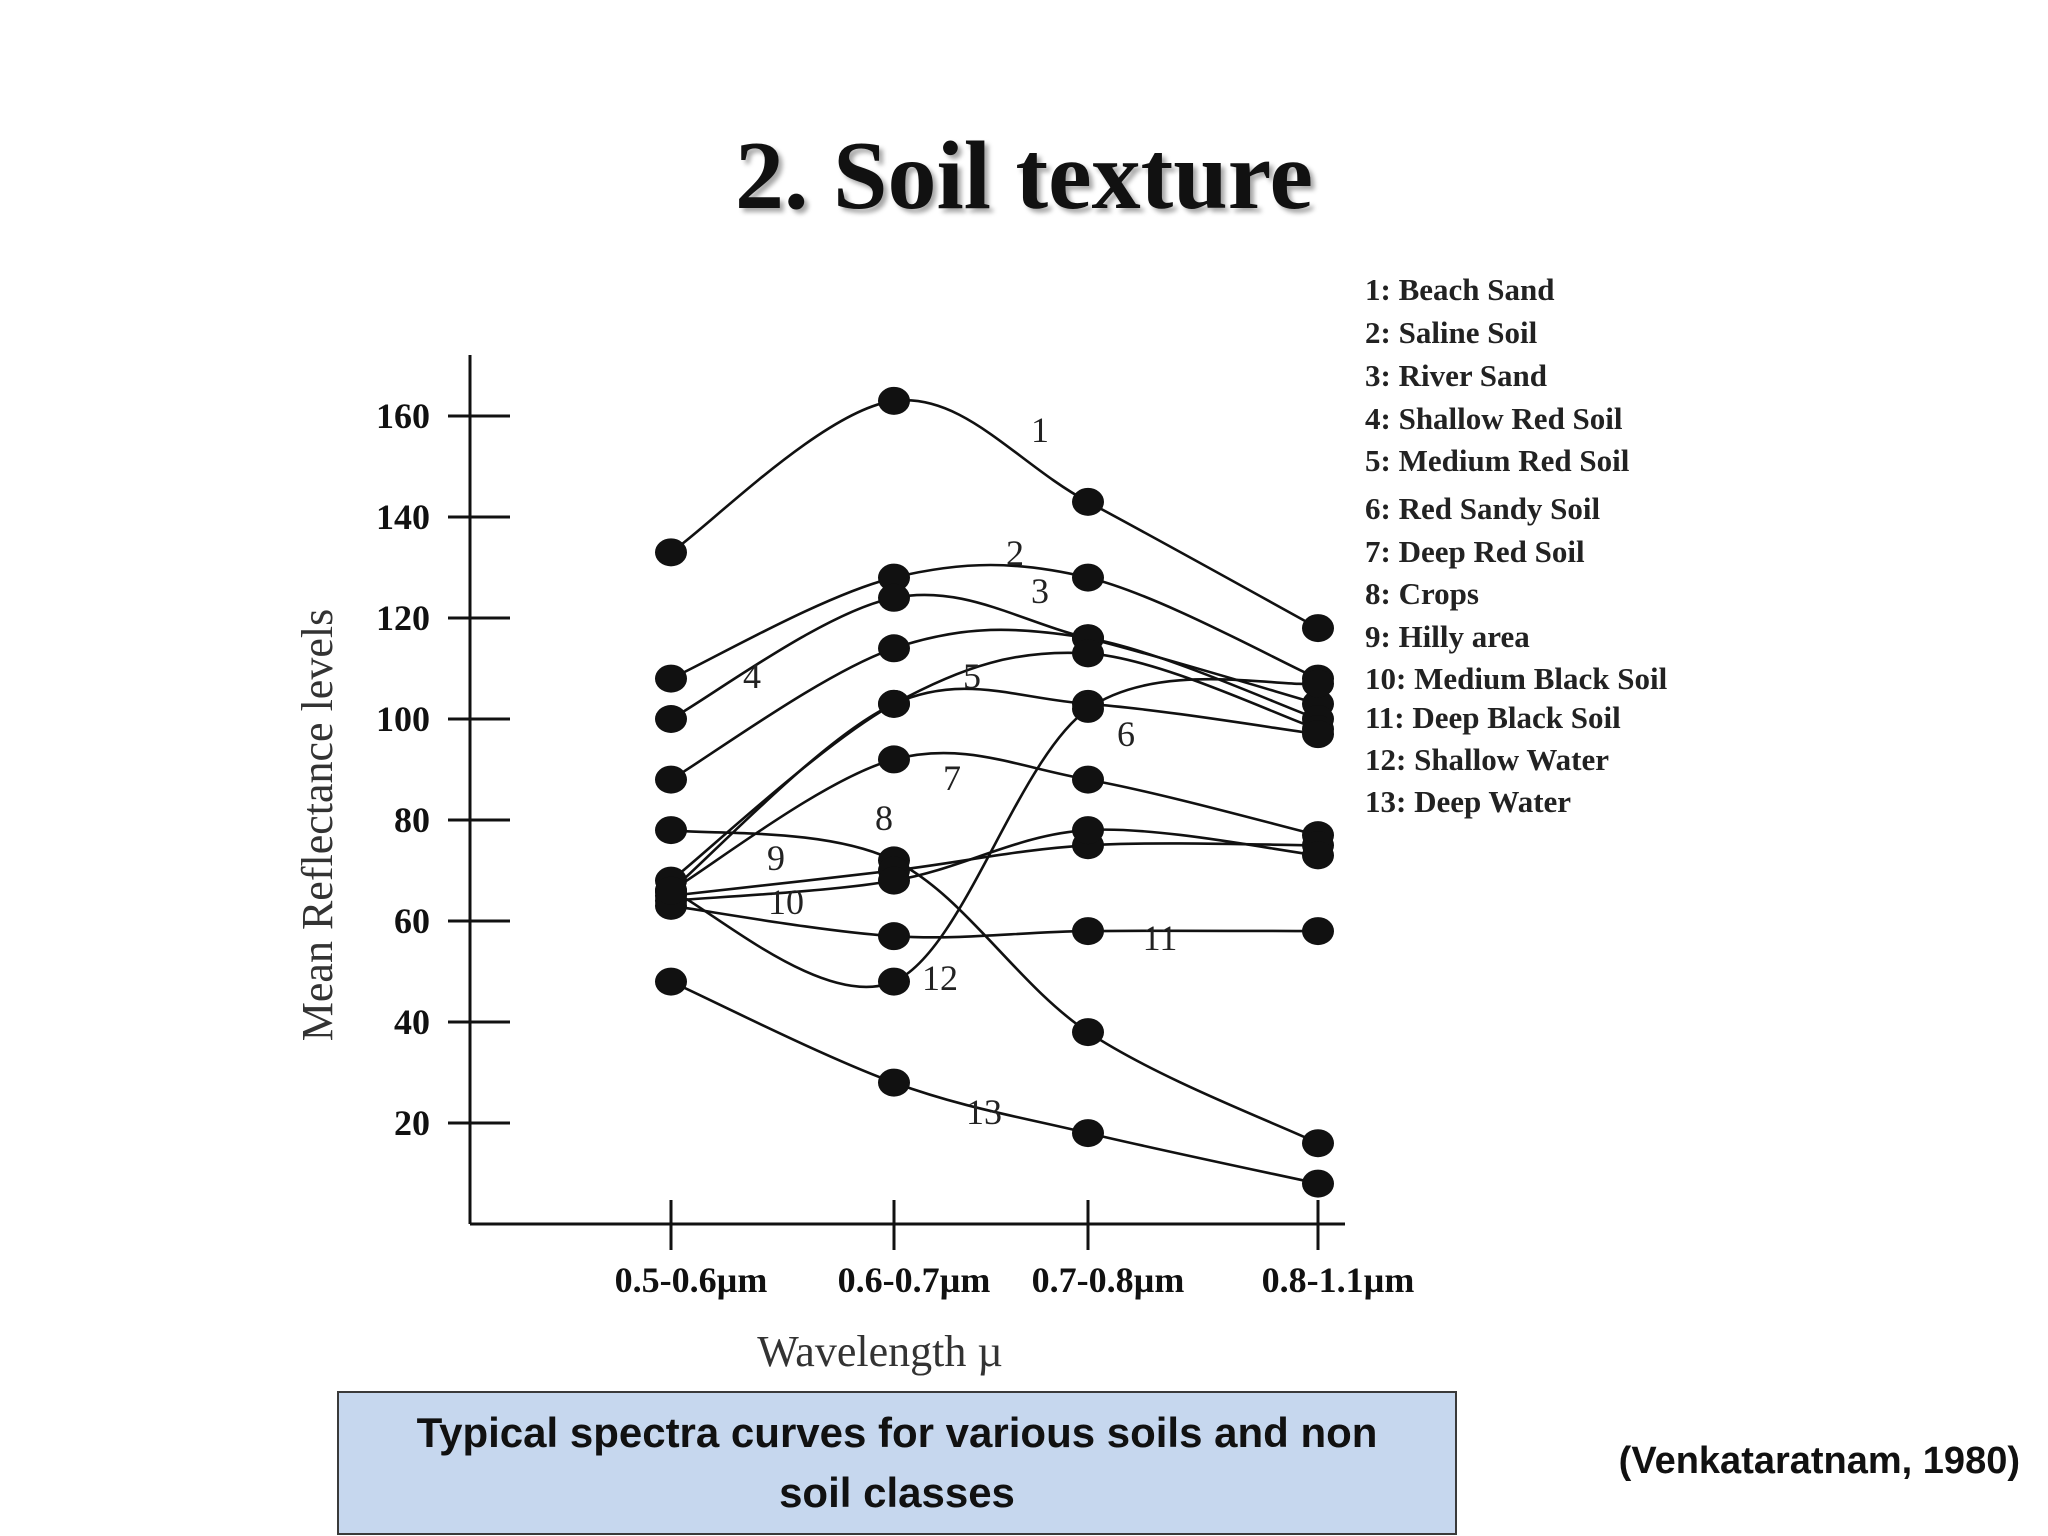 The image size is (2048, 1536). I want to click on legend-entry: 1: Beach Sand, so click(1459, 289).